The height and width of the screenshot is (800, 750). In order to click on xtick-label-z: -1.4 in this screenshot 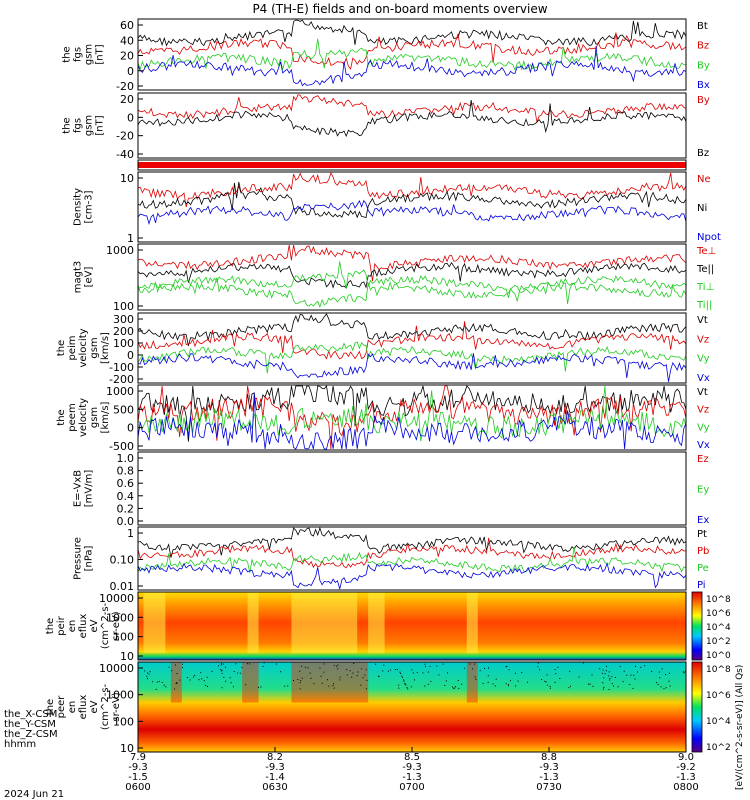, I will do `click(275, 777)`.